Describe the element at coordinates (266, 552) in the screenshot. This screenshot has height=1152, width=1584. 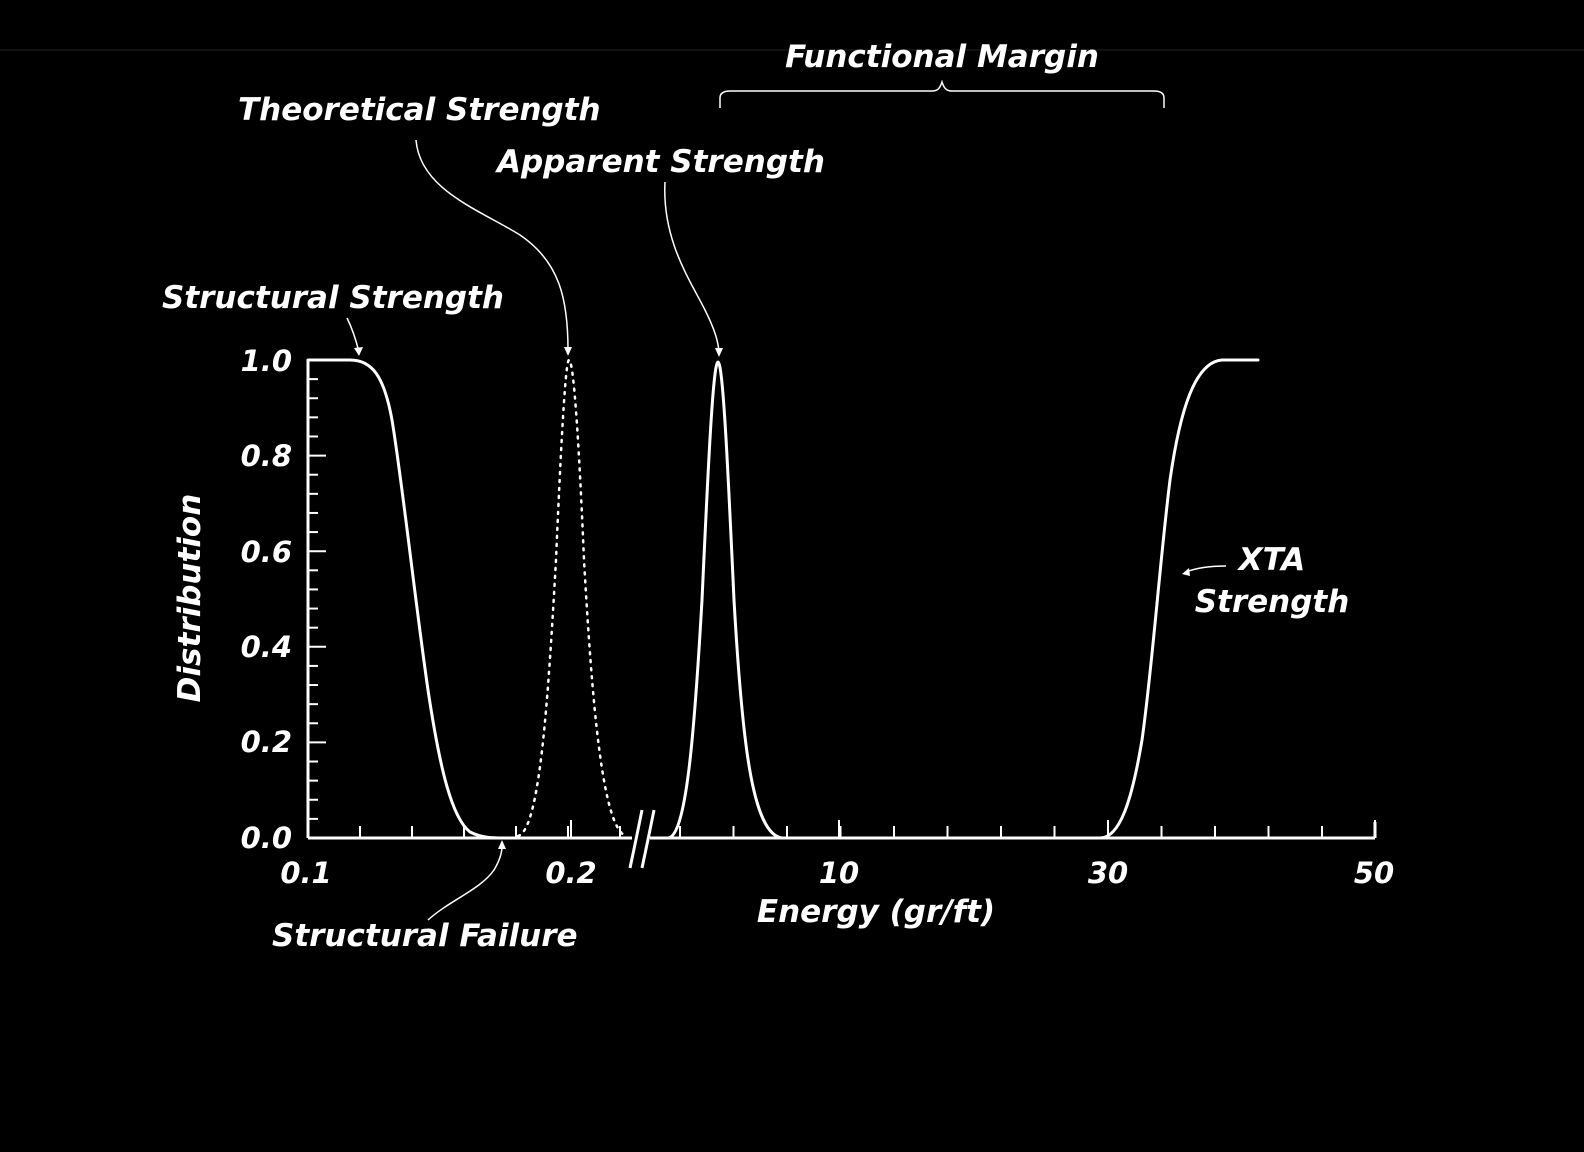
I see `y-tick-label: 0.6` at that location.